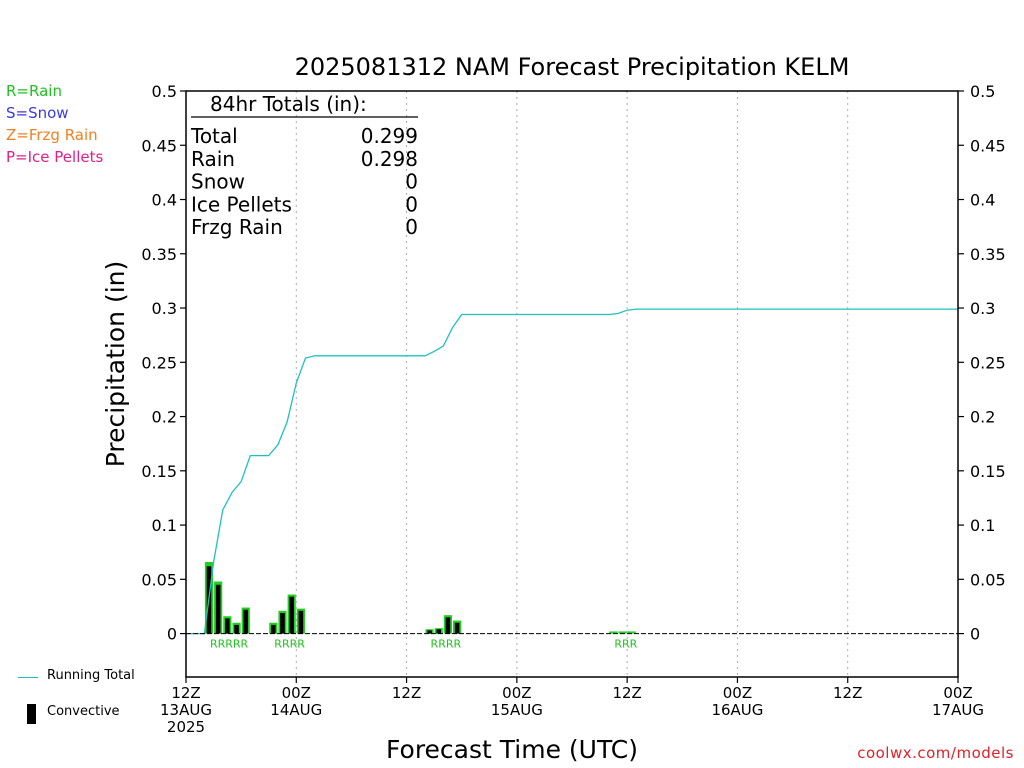 The height and width of the screenshot is (768, 1024). Describe the element at coordinates (159, 362) in the screenshot. I see `y-tick-label-left: 0.25` at that location.